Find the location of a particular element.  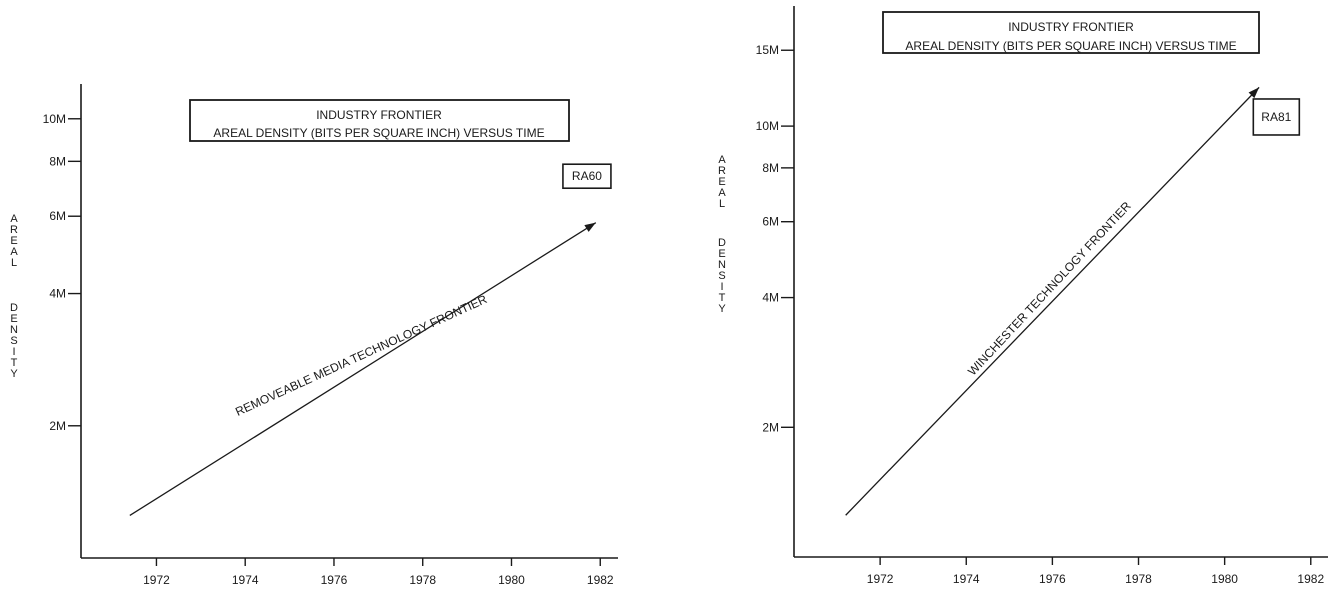

product-label: RA60 is located at coordinates (587, 176).